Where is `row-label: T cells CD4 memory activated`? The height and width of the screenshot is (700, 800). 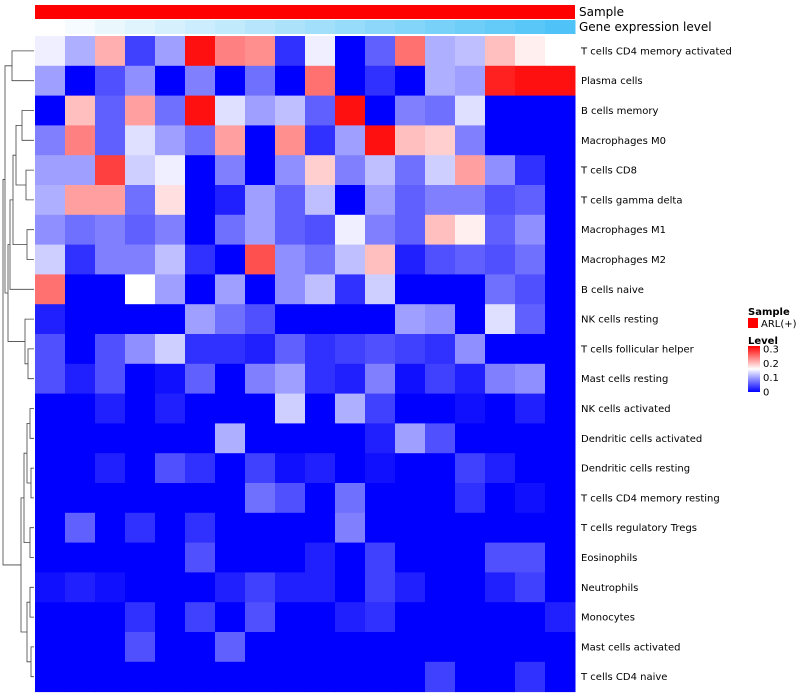 row-label: T cells CD4 memory activated is located at coordinates (656, 51).